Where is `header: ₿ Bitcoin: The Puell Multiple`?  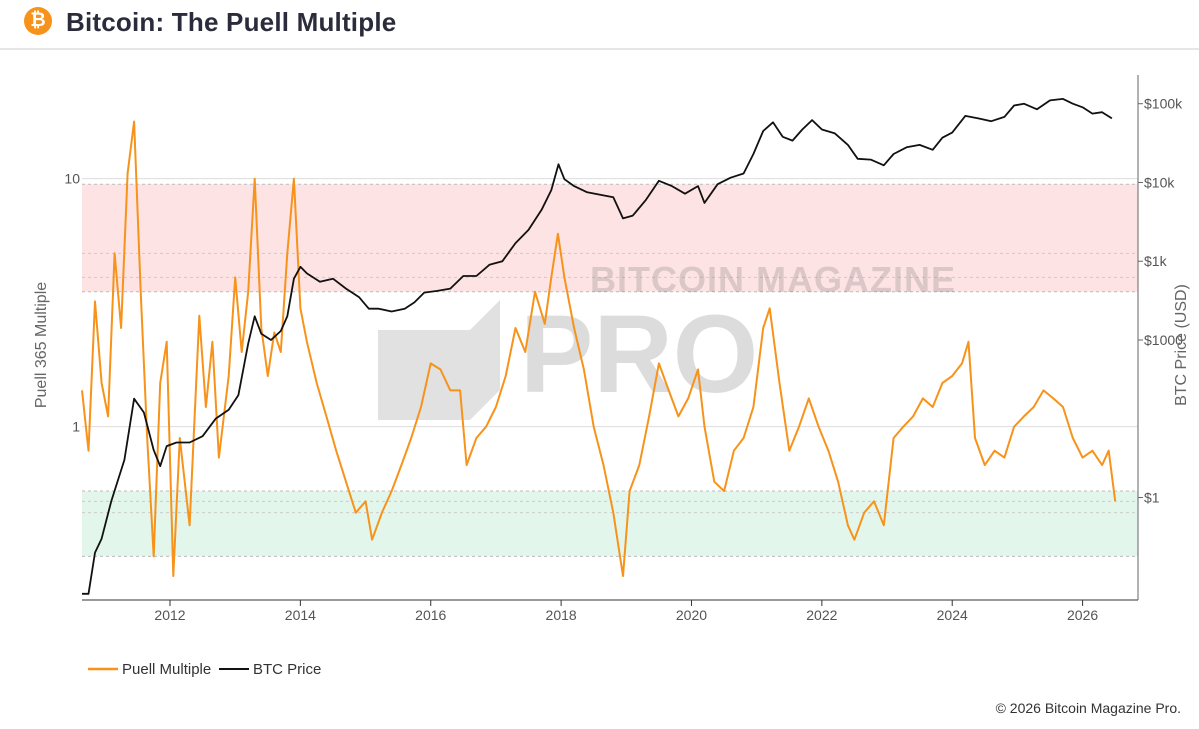
header: ₿ Bitcoin: The Puell Multiple is located at coordinates (599, 25).